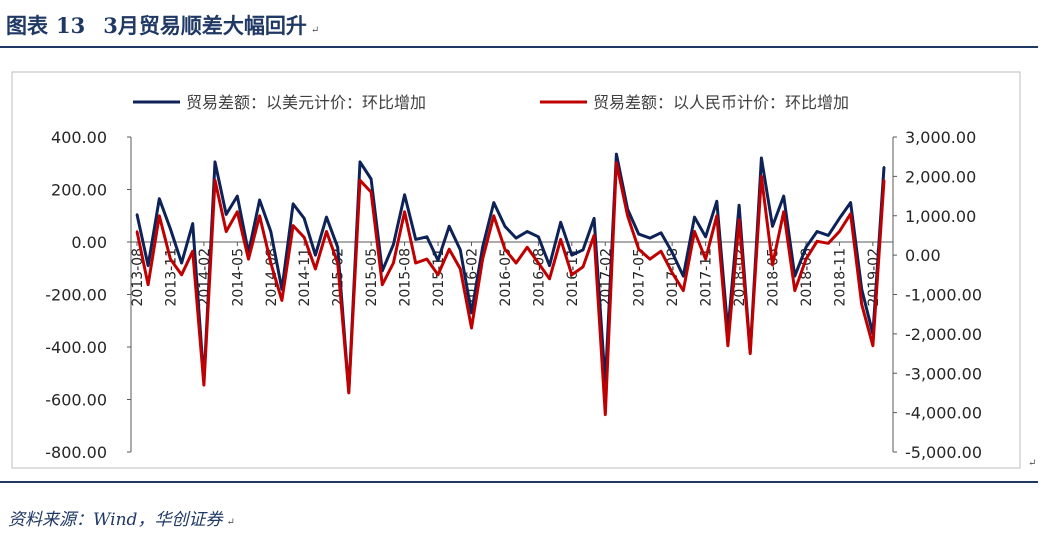 The image size is (1046, 540). What do you see at coordinates (27, 25) in the screenshot?
I see `figure-title-label: 图表` at bounding box center [27, 25].